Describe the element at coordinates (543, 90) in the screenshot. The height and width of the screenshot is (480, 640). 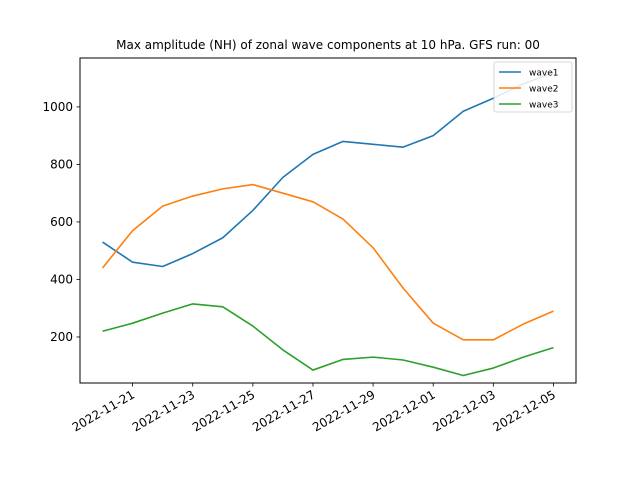
I see `legend-label-wave2: wave2` at that location.